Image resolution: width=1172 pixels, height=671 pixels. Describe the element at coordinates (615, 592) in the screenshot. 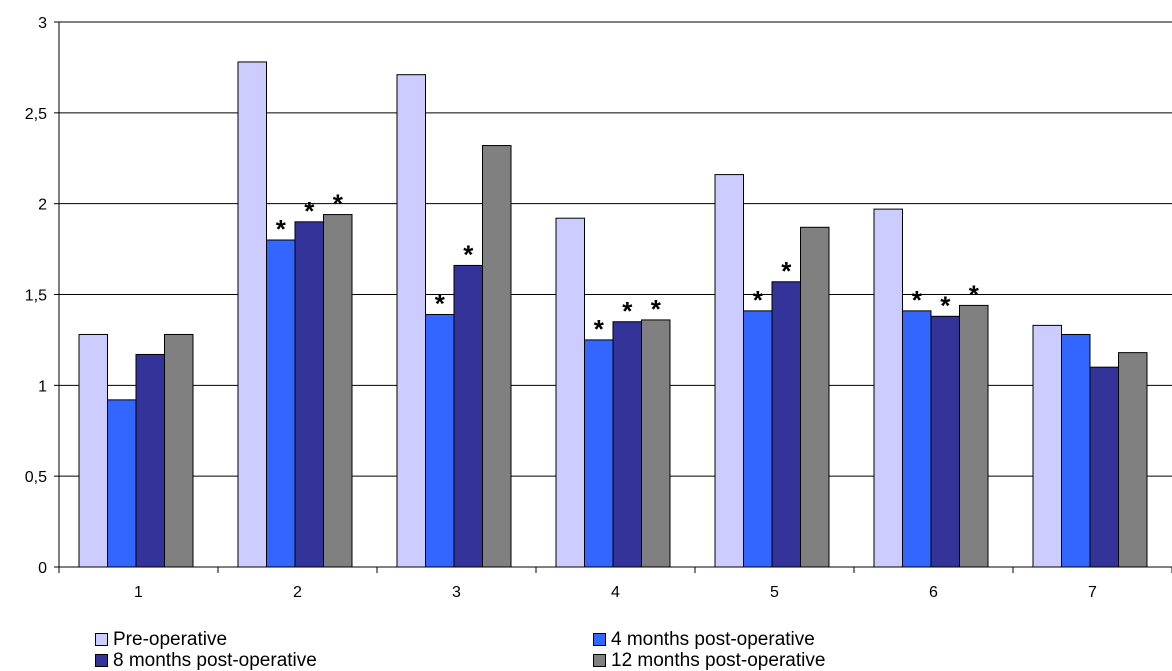

I see `x-tick-label: 4` at that location.